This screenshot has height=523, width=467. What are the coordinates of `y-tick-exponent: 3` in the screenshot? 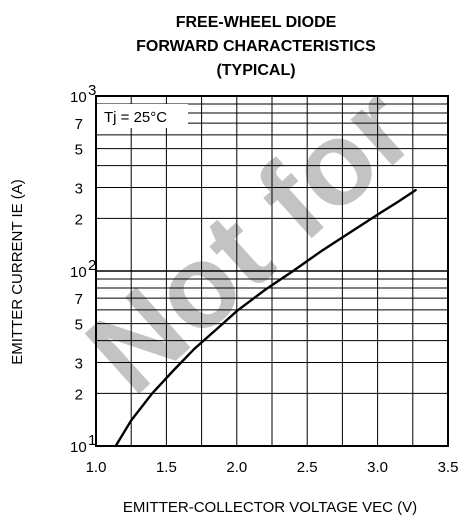 It's located at (92, 90).